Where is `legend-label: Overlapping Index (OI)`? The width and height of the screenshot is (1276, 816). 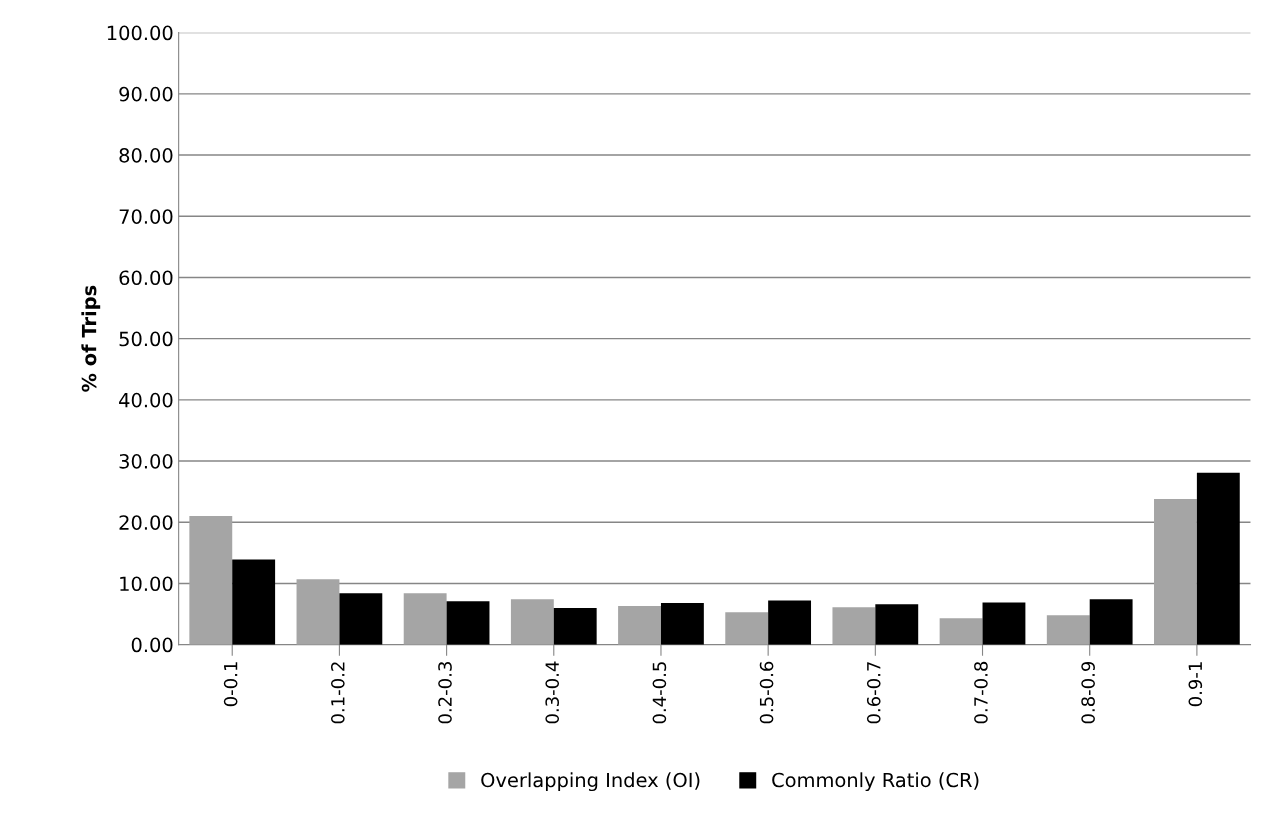
legend-label: Overlapping Index (OI) is located at coordinates (590, 782).